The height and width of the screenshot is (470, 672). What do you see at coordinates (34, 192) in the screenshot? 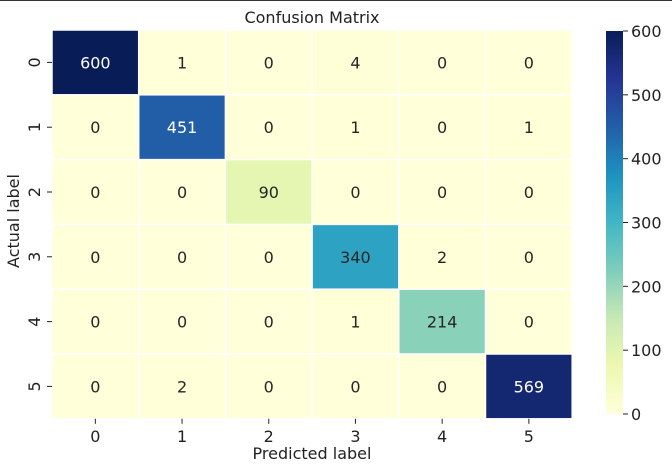
I see `y-tick-label: 2` at bounding box center [34, 192].